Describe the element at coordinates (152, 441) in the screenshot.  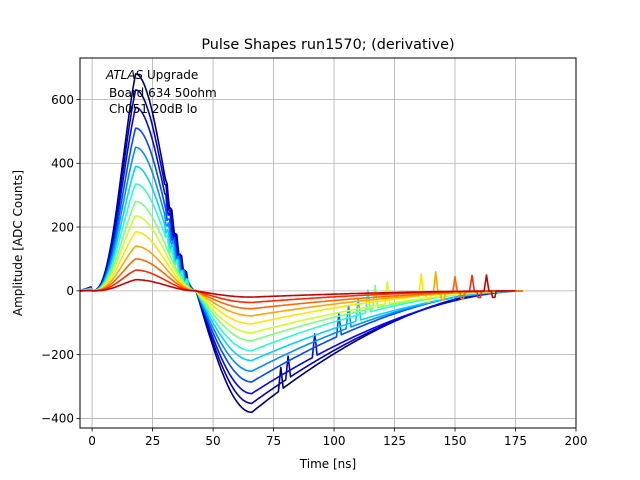
I see `x-tick-label: 25` at that location.